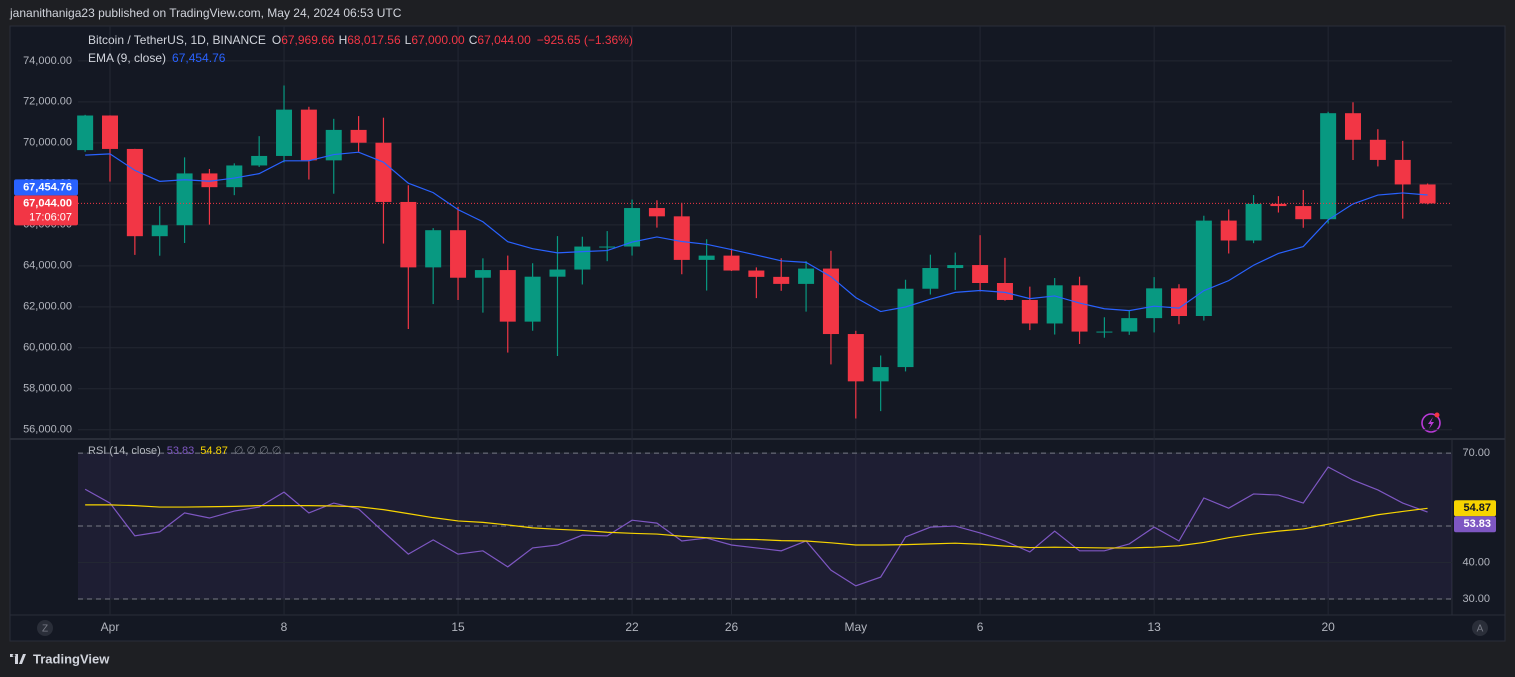  What do you see at coordinates (47, 143) in the screenshot?
I see `y-tick-label: 70,000.00` at bounding box center [47, 143].